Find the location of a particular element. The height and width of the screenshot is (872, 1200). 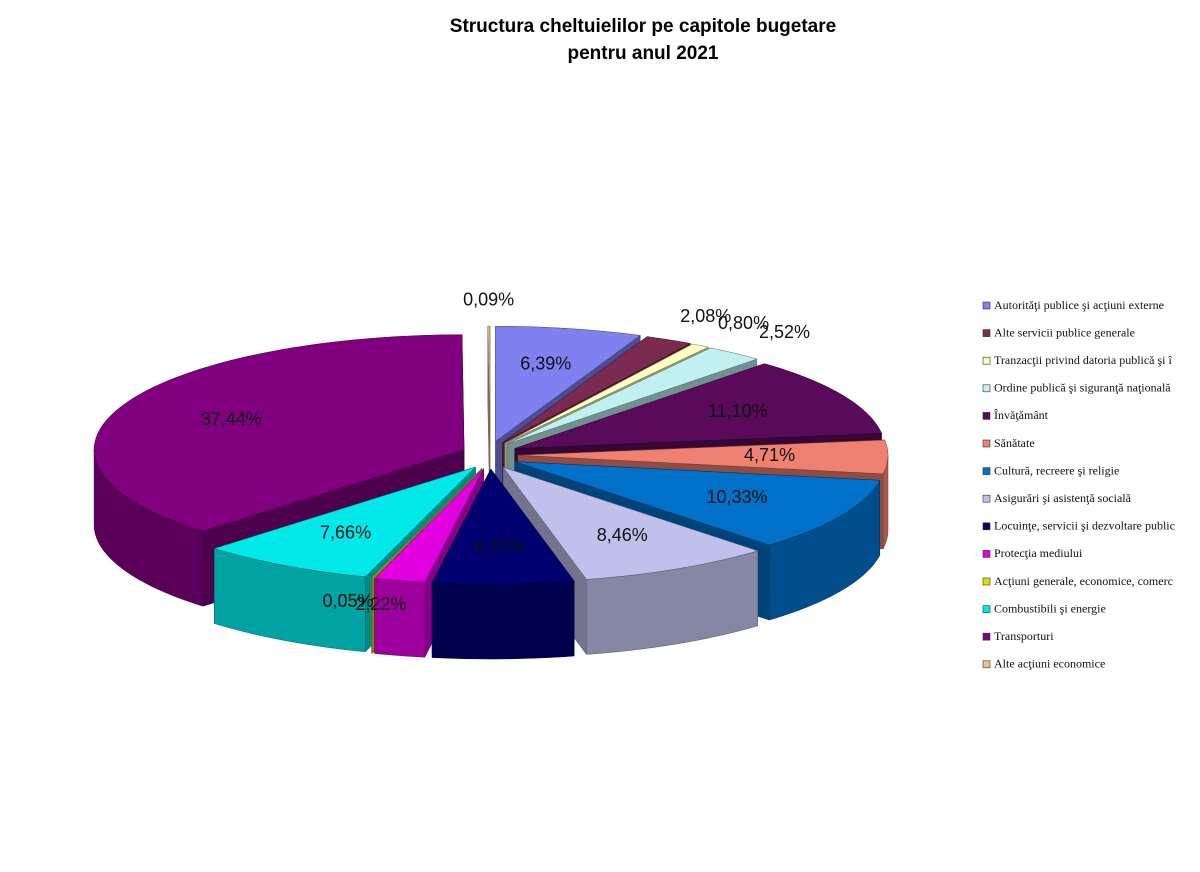

data-label: 6,39% is located at coordinates (545, 363).